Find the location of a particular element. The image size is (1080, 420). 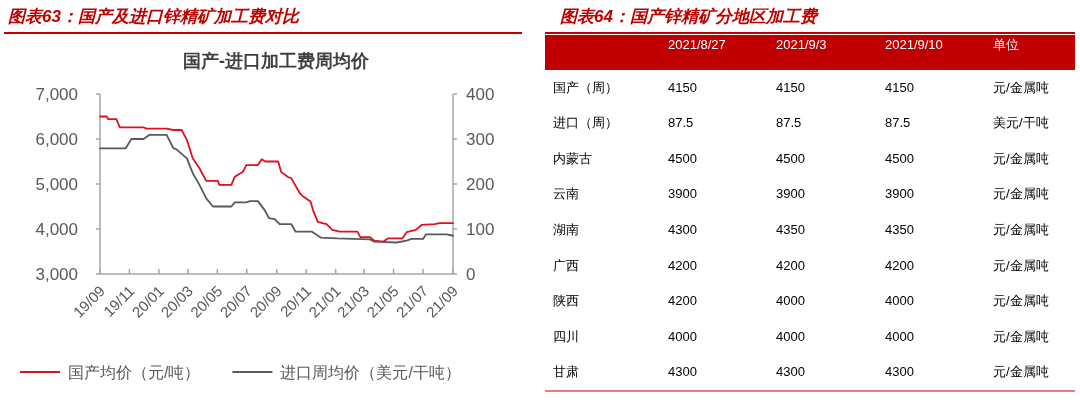

y-tick-label: 6,000 is located at coordinates (56, 139).